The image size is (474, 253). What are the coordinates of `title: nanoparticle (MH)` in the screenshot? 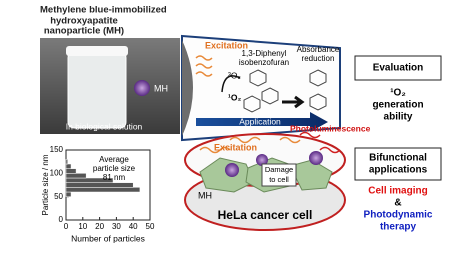 It's located at (84, 31).